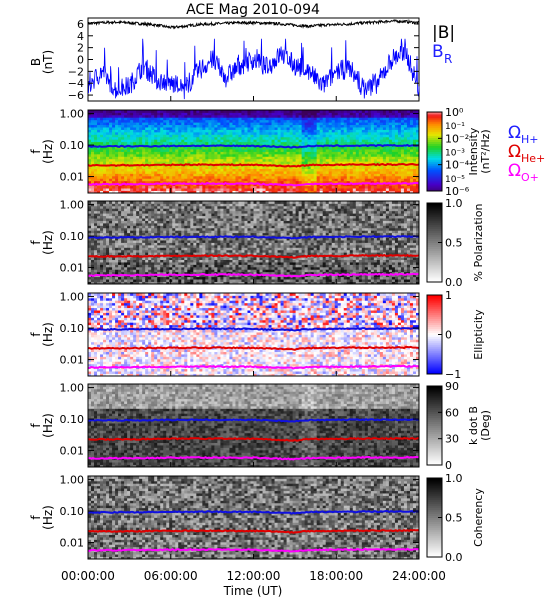 This screenshot has height=600, width=550. What do you see at coordinates (453, 374) in the screenshot?
I see `colorbar-tick-label: −1` at bounding box center [453, 374].